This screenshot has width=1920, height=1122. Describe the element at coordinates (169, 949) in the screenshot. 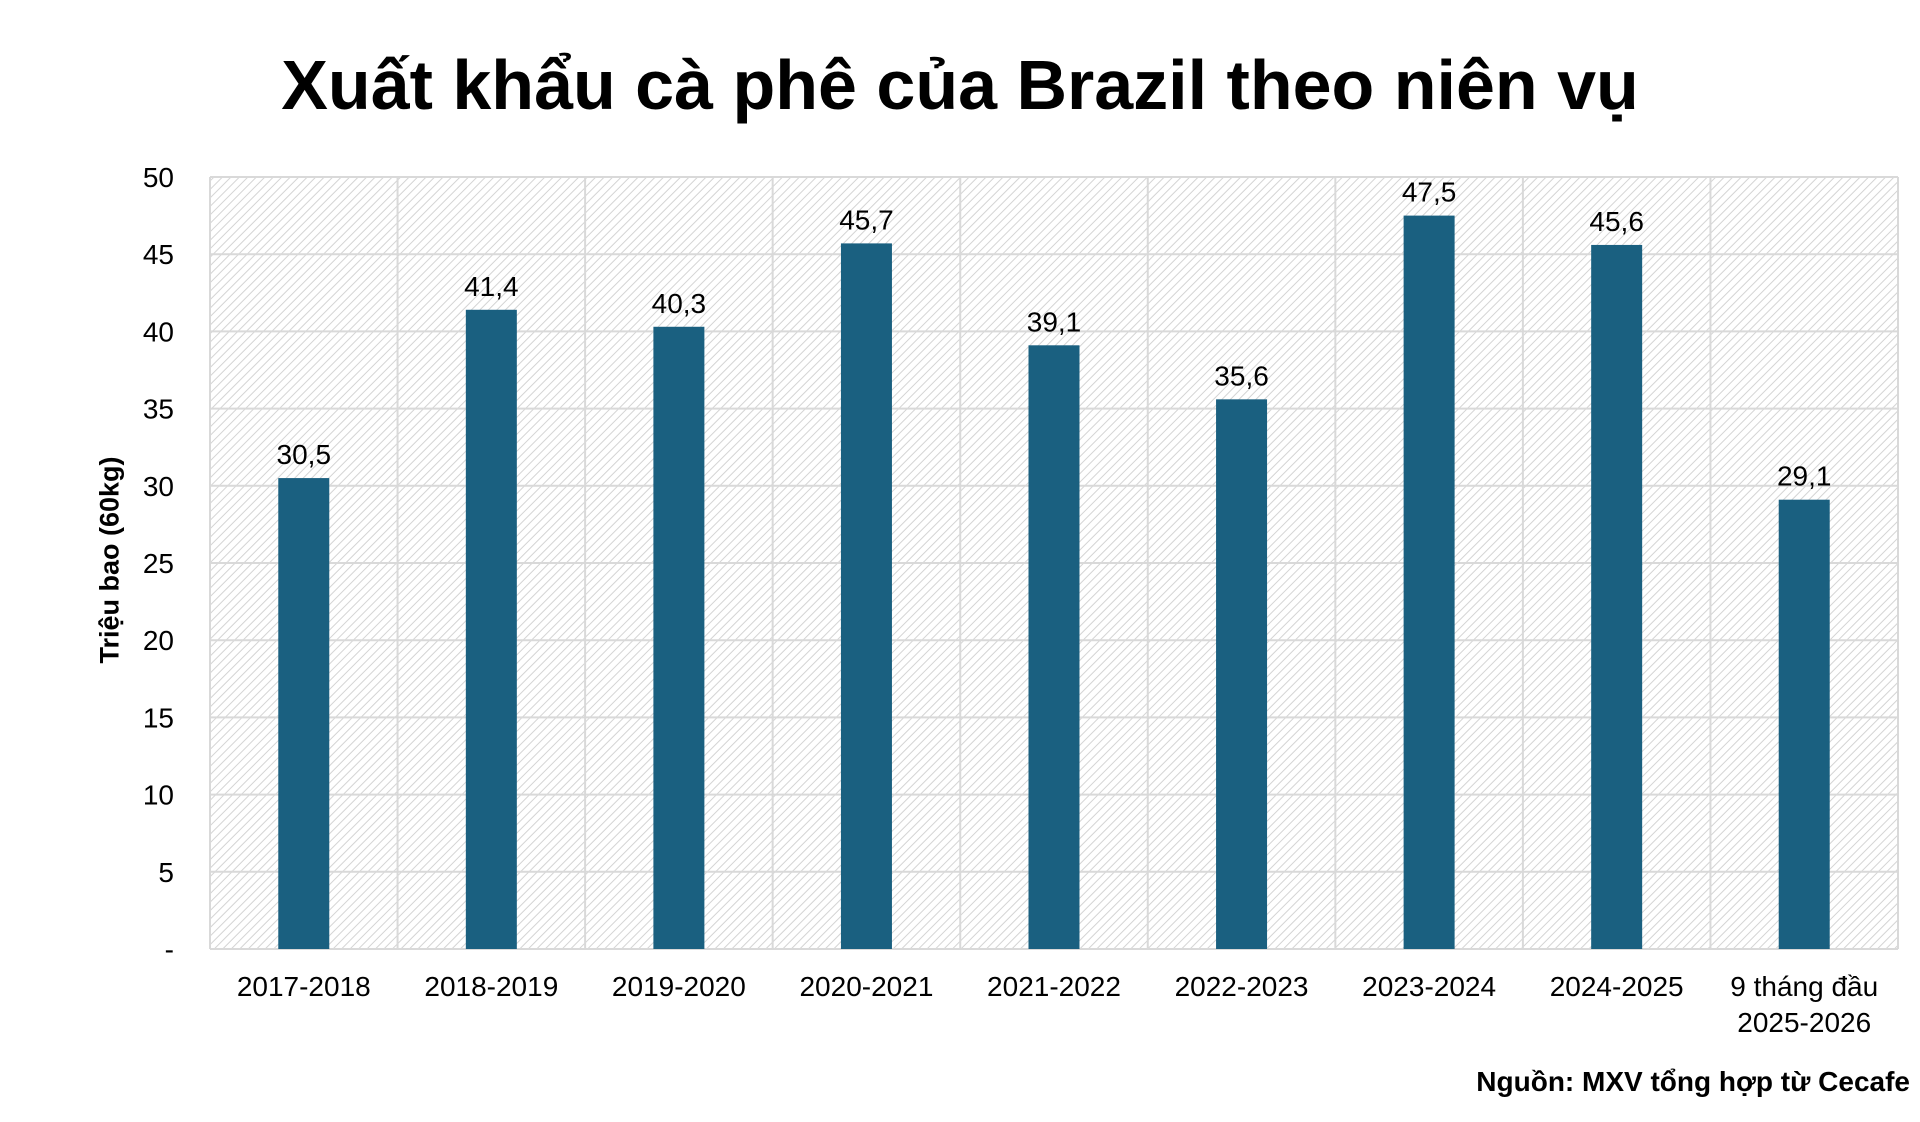

I see `y-tick-label: -` at that location.